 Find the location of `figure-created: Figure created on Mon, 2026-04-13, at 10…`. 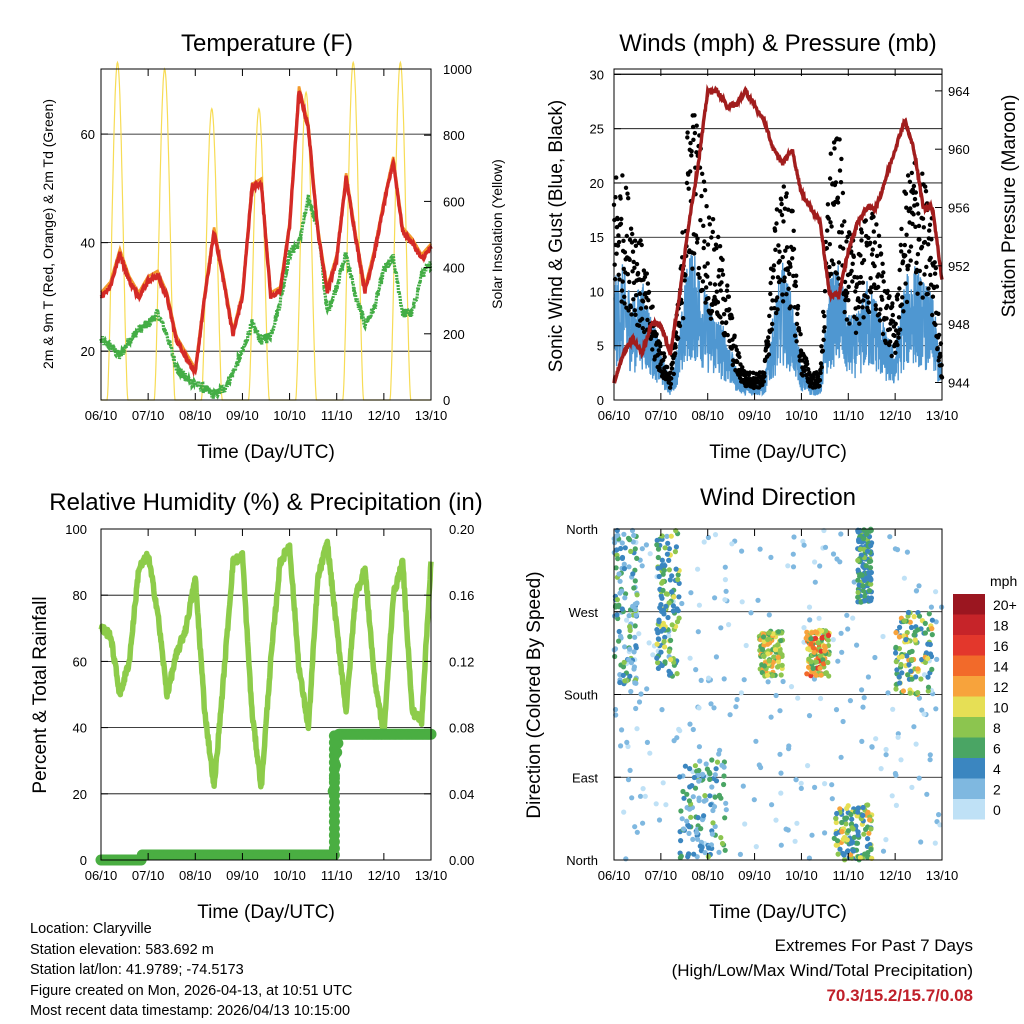

figure-created: Figure created on Mon, 2026-04-13, at 10… is located at coordinates (191, 990).